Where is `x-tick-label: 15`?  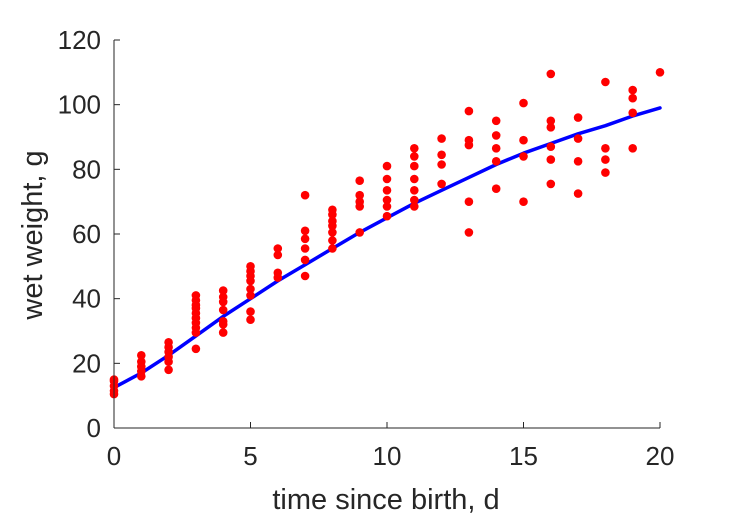 x-tick-label: 15 is located at coordinates (523, 456).